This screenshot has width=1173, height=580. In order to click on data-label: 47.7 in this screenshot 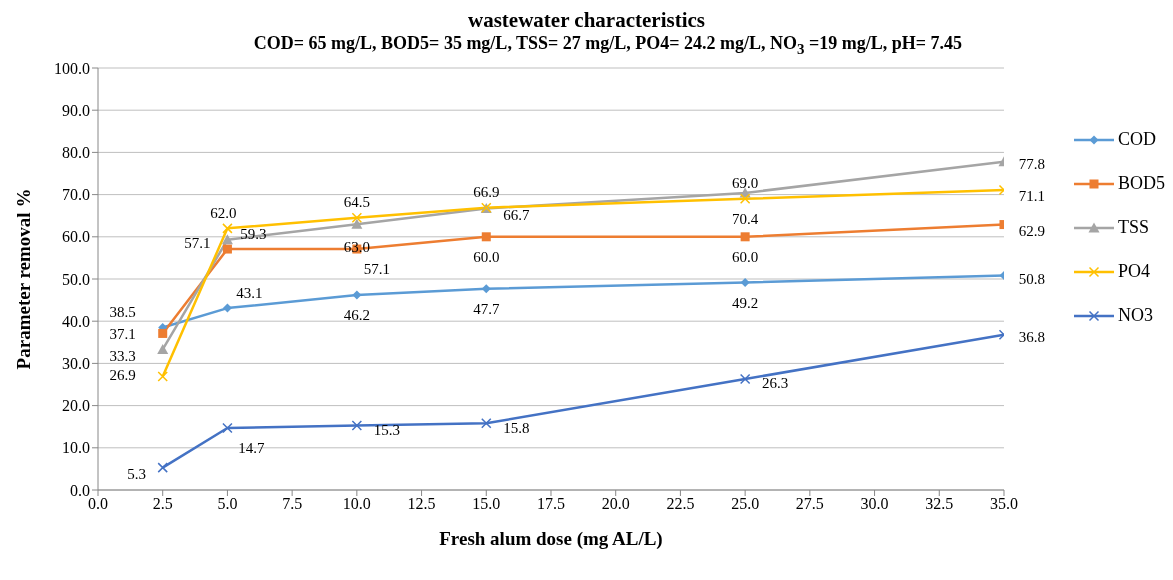, I will do `click(486, 308)`.